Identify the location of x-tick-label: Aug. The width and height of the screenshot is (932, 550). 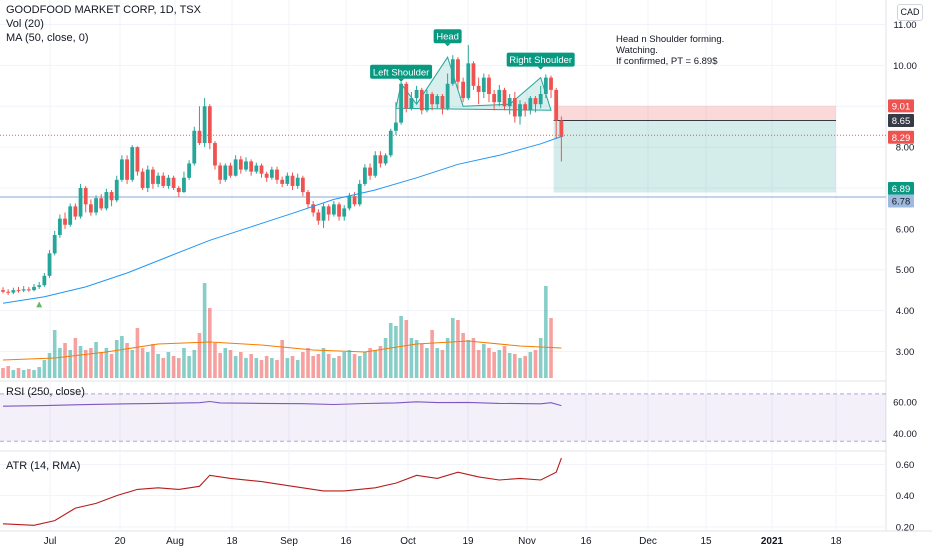
(175, 541).